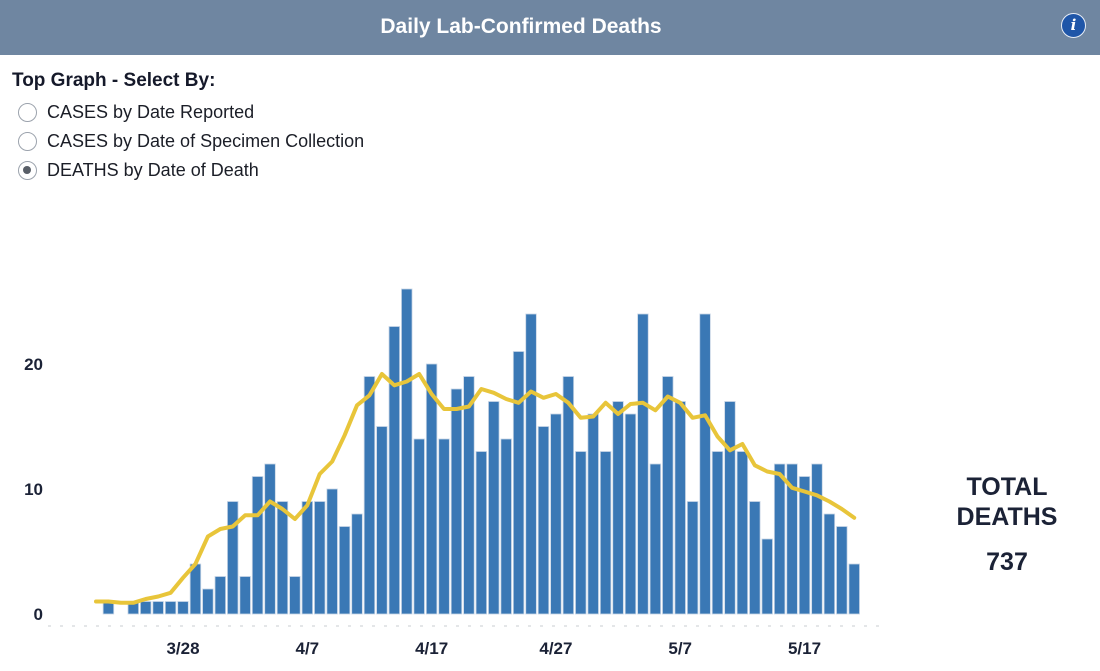 This screenshot has width=1100, height=671. I want to click on radio-deaths-date-of-death: DEATHS by Date of Death, so click(191, 170).